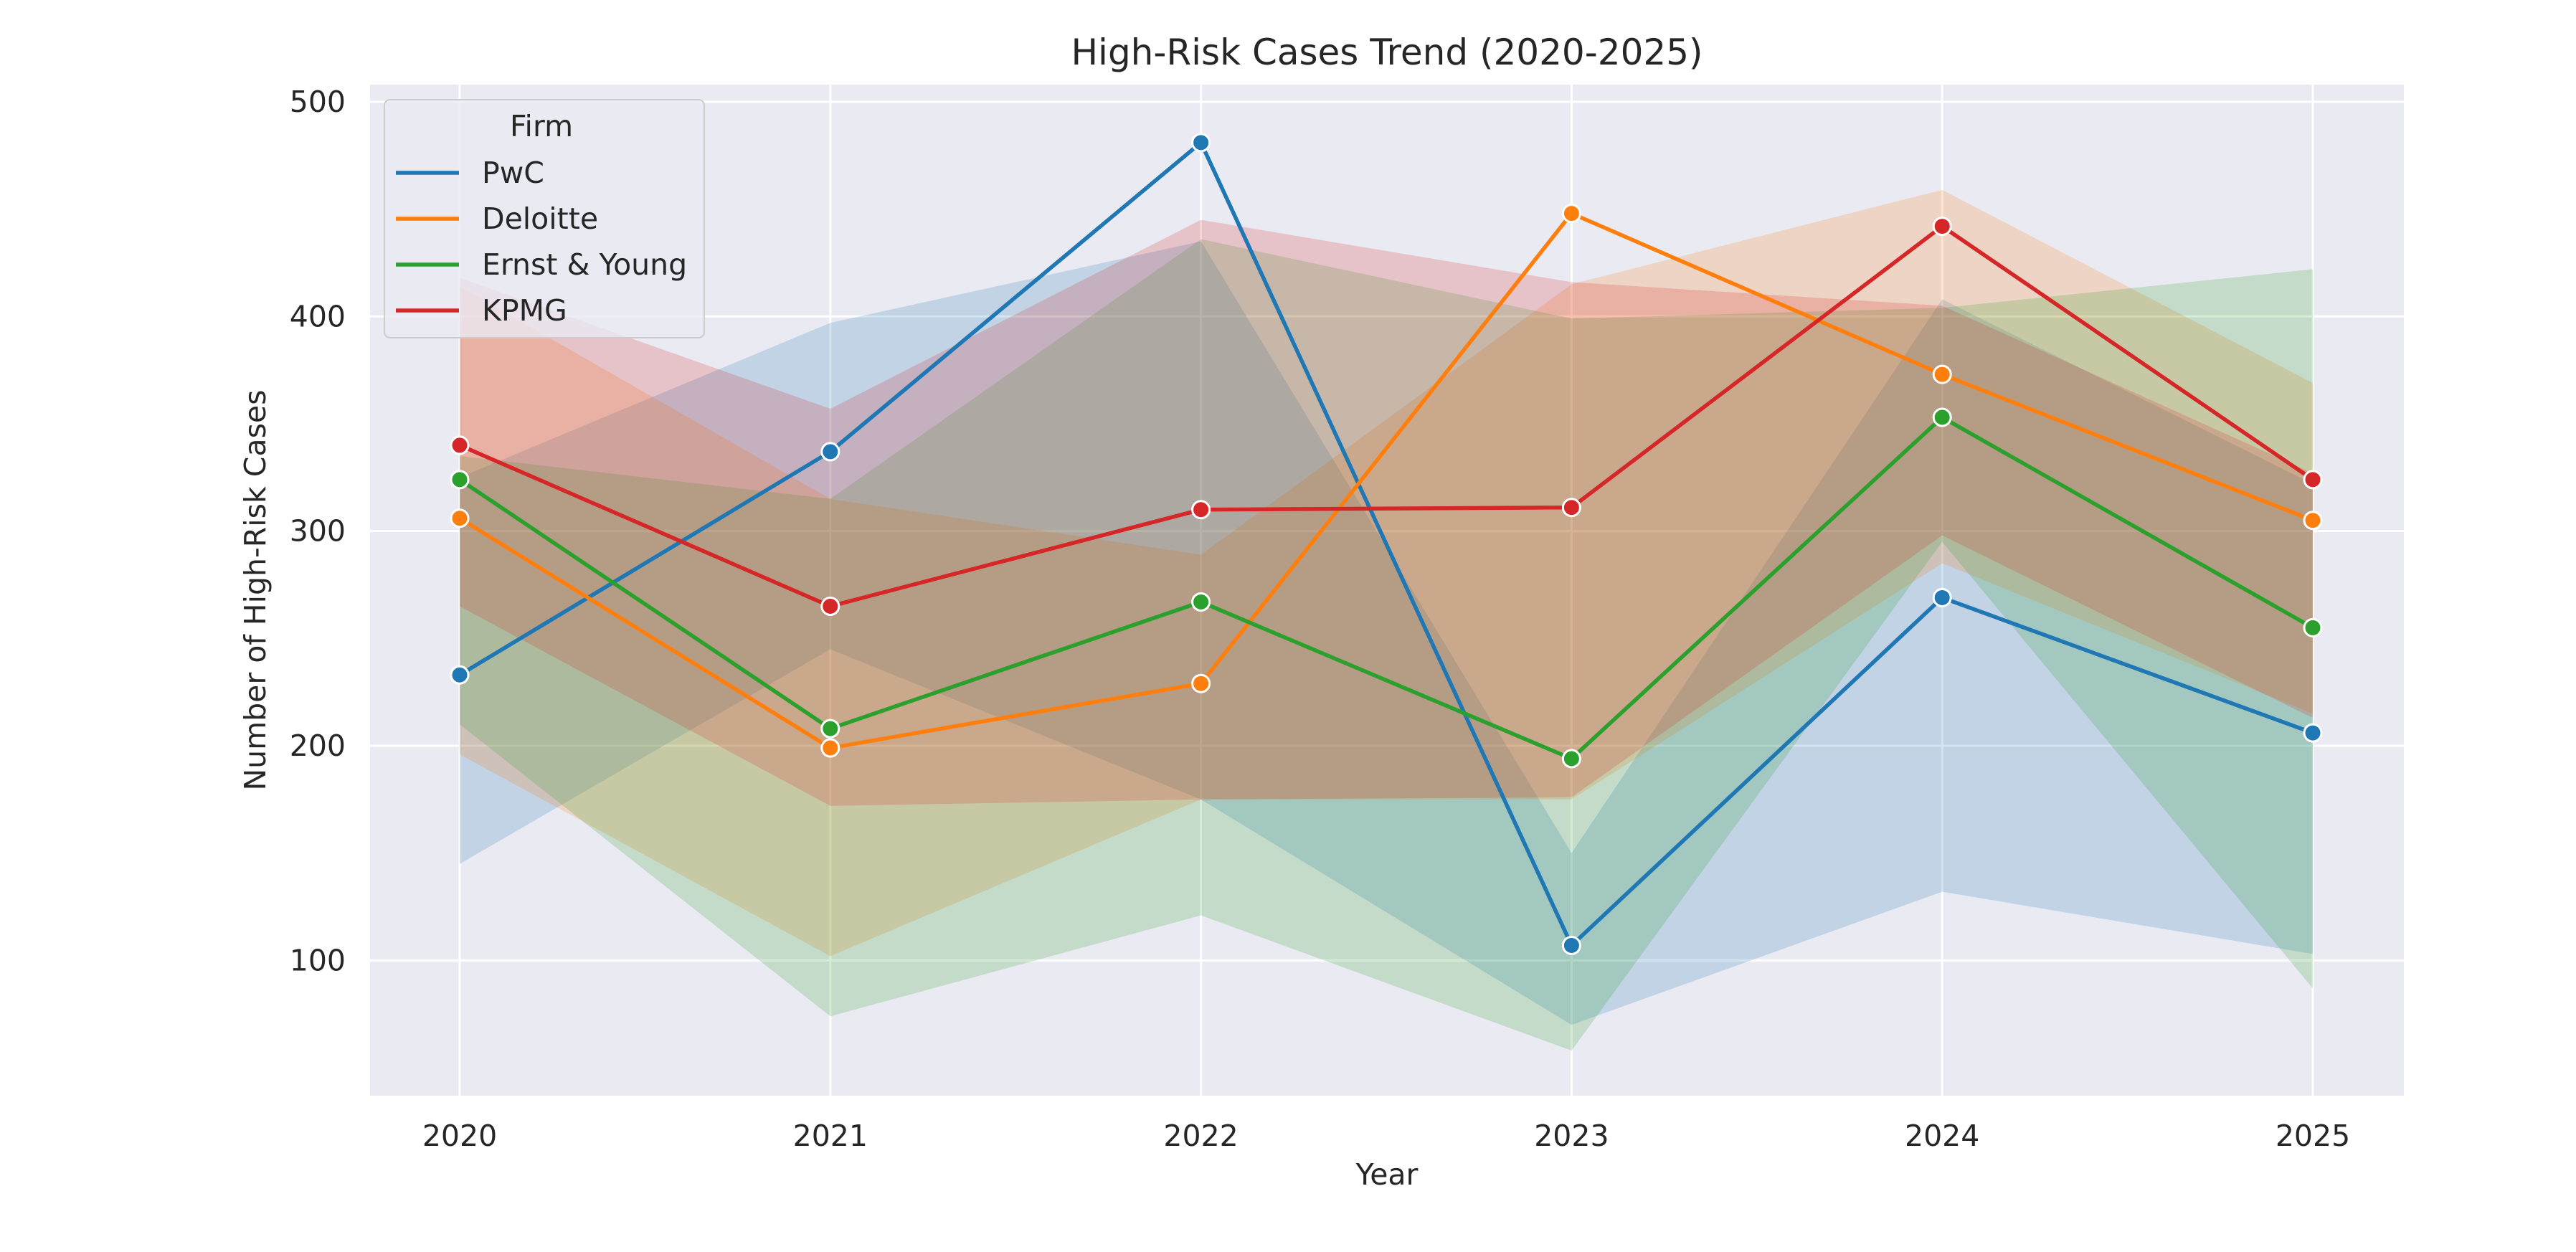  Describe the element at coordinates (318, 102) in the screenshot. I see `y-tick-label: 500` at that location.